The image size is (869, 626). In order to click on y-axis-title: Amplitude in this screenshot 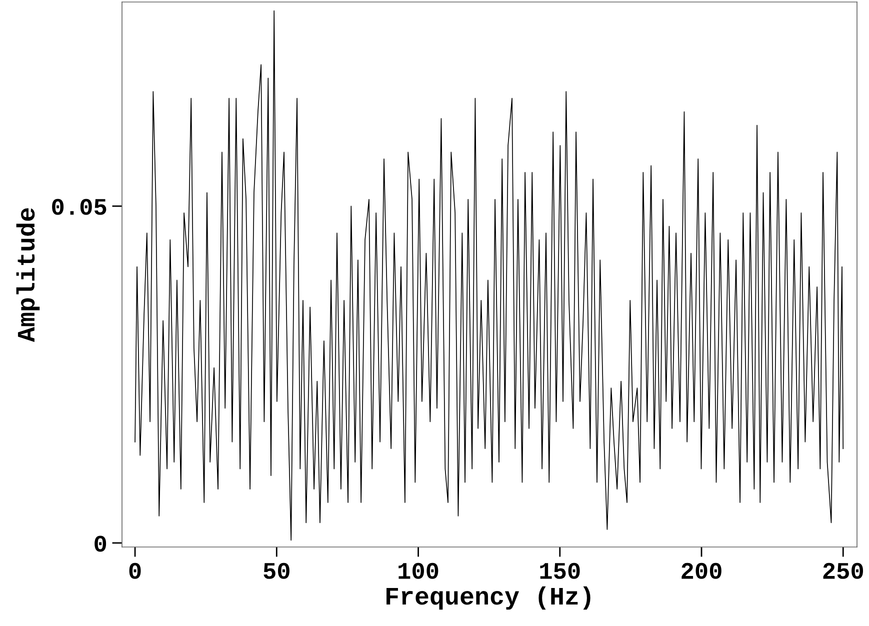, I will do `click(28, 275)`.